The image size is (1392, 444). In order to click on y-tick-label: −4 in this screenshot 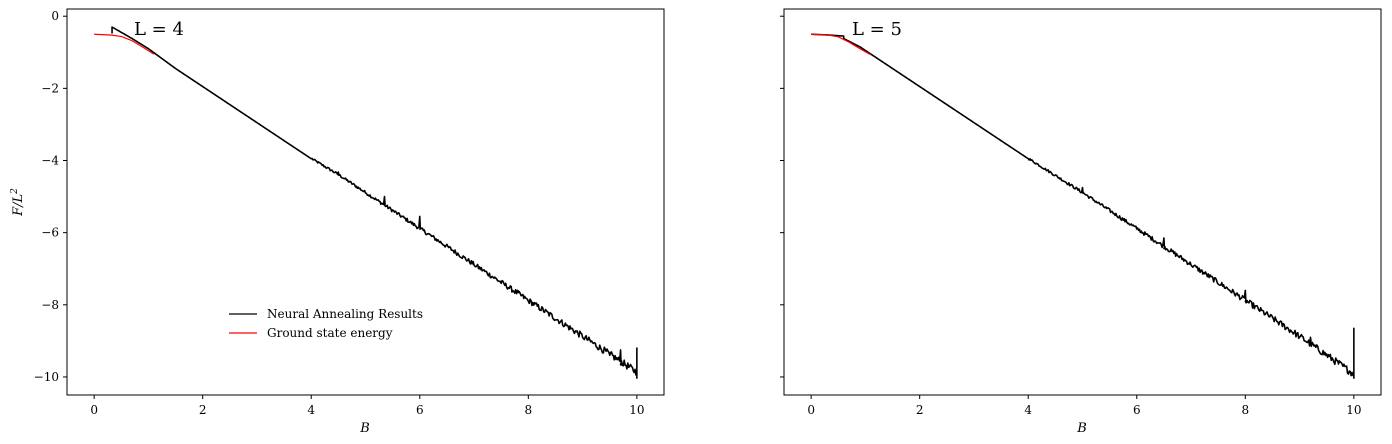, I will do `click(50, 161)`.